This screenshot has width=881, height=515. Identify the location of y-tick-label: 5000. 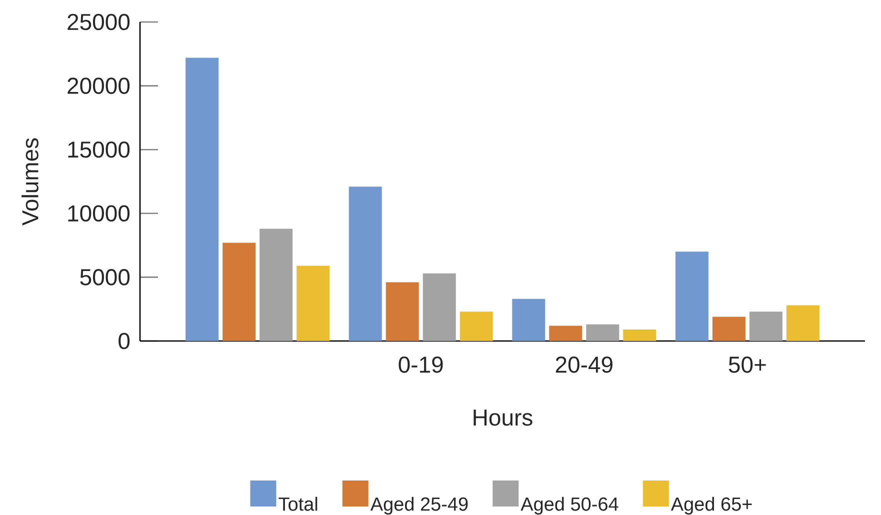
(105, 277).